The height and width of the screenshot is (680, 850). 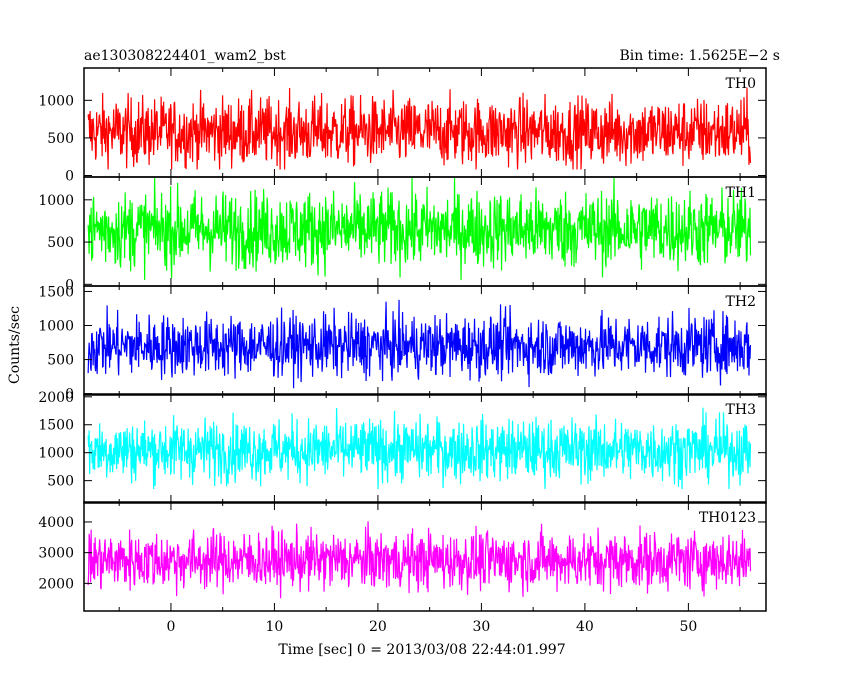 I want to click on series-line-th2, so click(x=419, y=344).